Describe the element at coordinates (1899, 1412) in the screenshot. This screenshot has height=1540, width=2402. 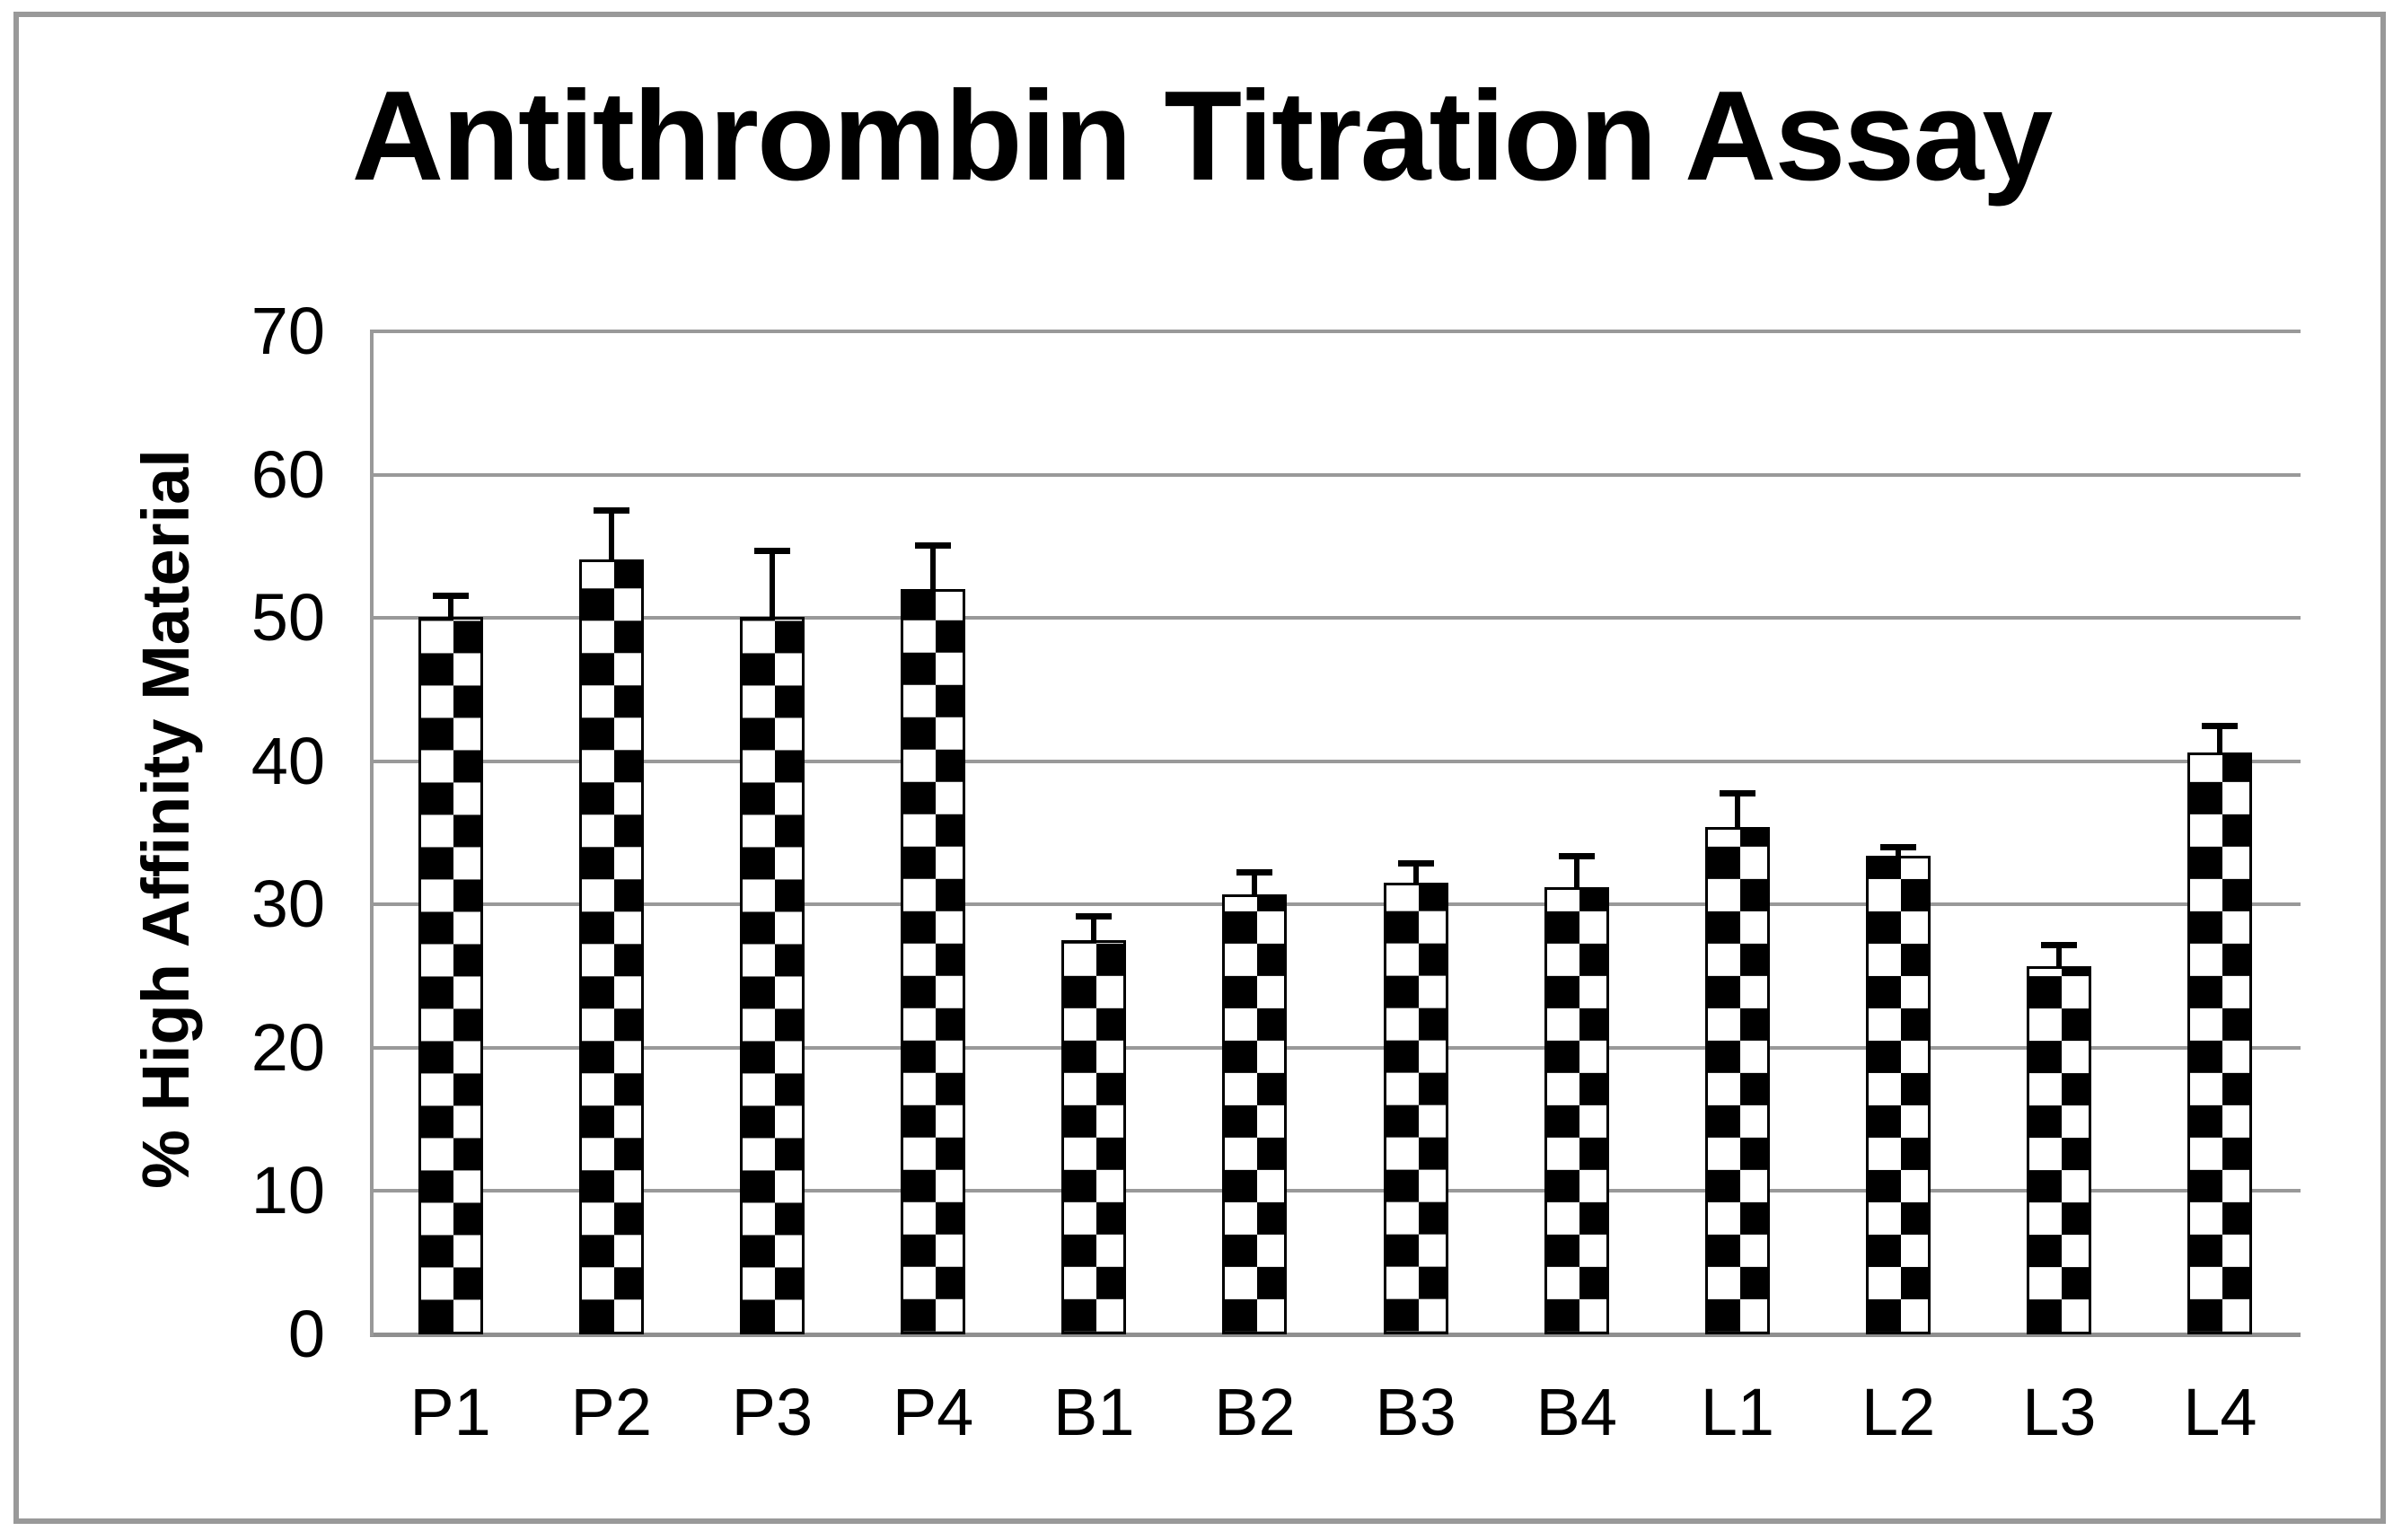
I see `x-tick-label: L2` at that location.